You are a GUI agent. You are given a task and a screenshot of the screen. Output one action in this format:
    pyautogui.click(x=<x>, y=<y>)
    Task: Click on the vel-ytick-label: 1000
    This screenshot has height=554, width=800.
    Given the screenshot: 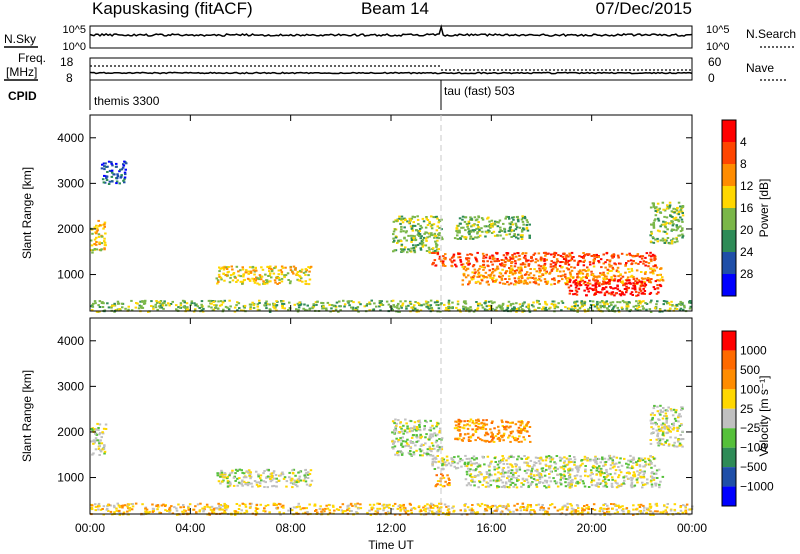 What is the action you would take?
    pyautogui.click(x=70, y=478)
    